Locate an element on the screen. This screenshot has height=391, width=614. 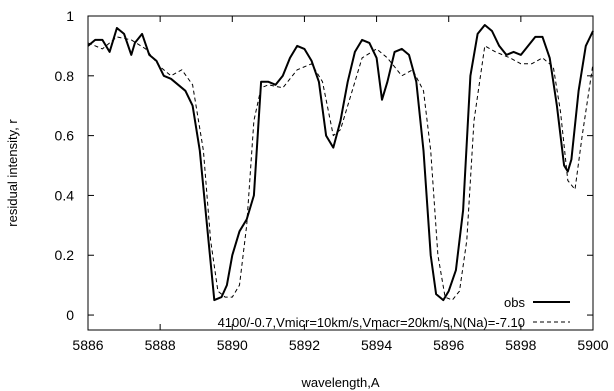
y-tick-label: 0.4 is located at coordinates (65, 195).